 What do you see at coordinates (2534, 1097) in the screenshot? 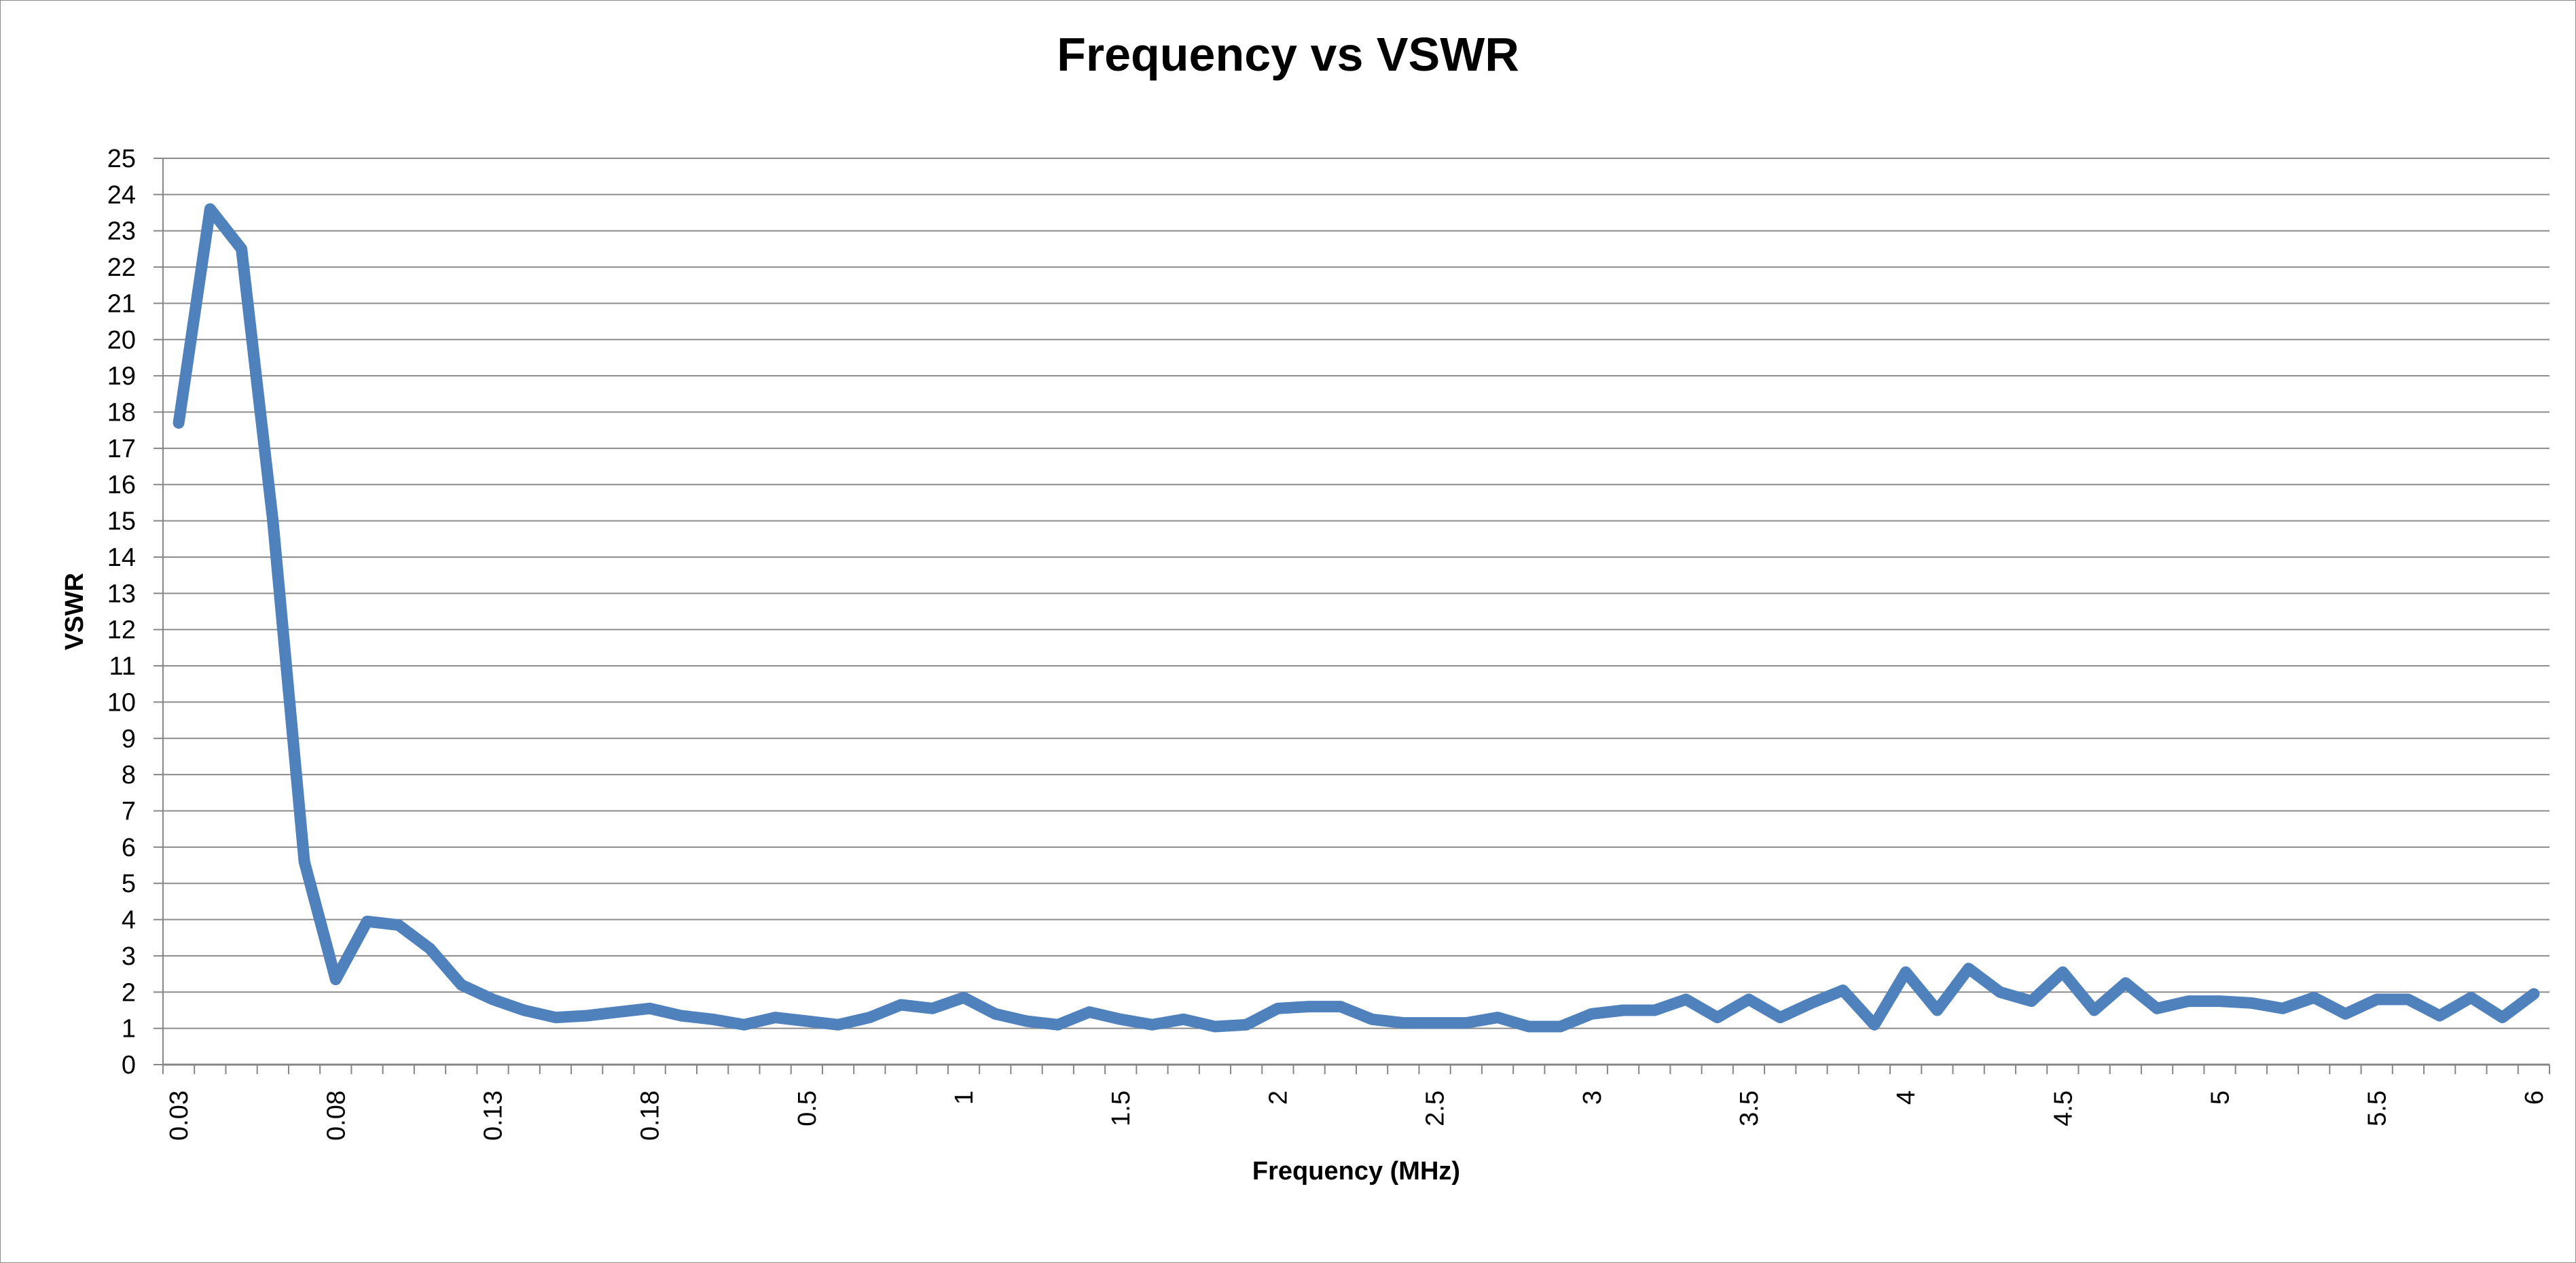
I see `x-tick-label: 6` at bounding box center [2534, 1097].